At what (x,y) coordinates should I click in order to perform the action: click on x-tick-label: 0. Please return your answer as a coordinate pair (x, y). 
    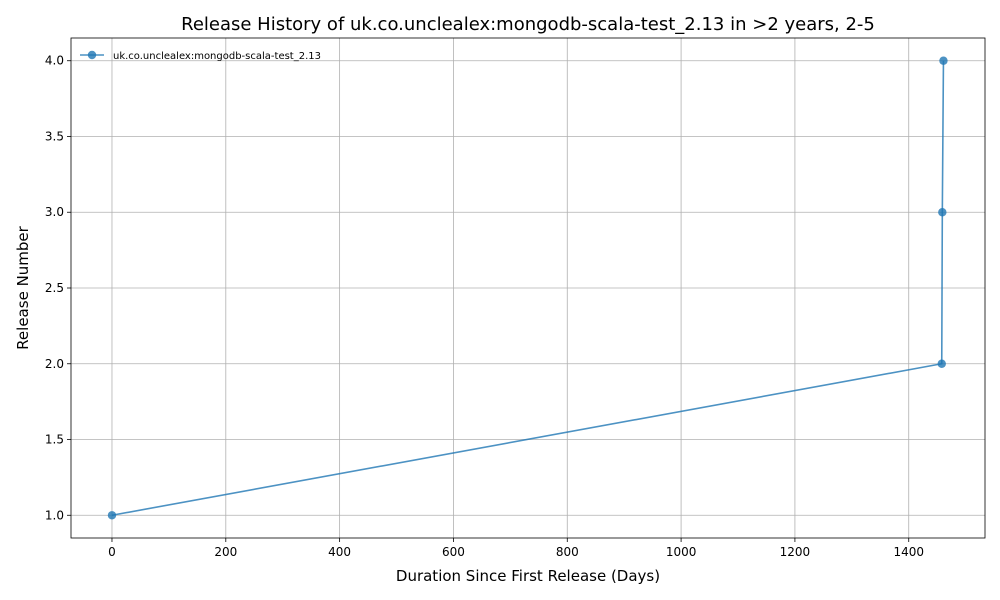
    Looking at the image, I should click on (112, 552).